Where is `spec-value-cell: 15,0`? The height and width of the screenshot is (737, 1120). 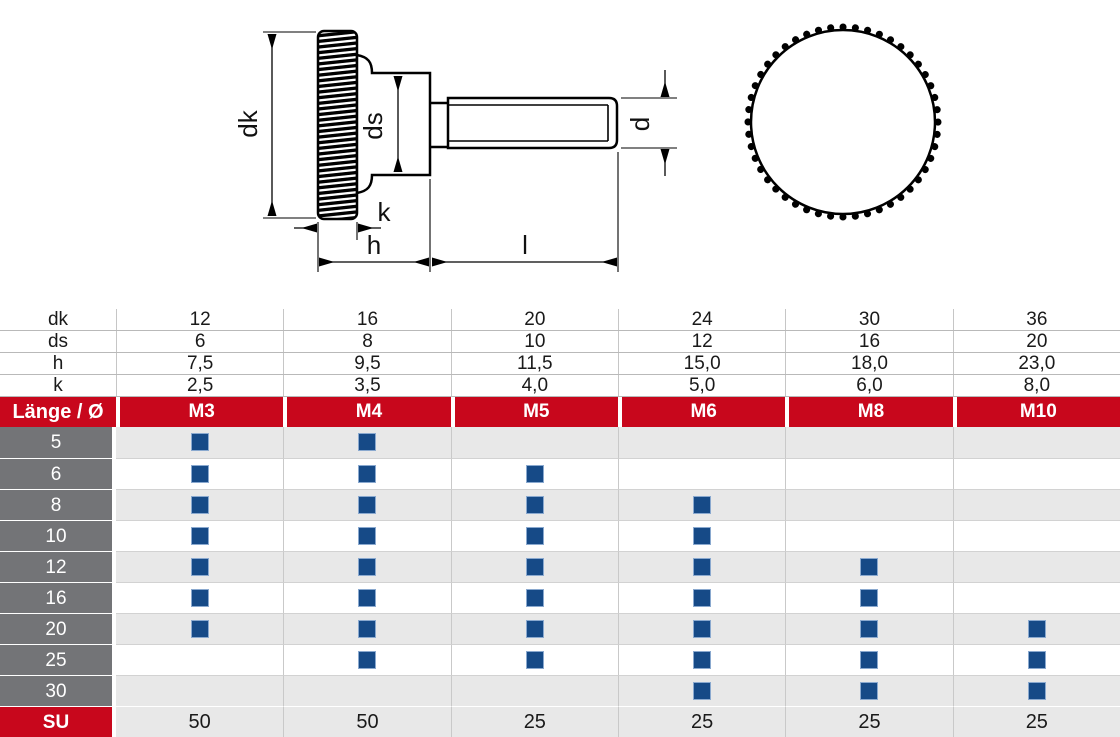
spec-value-cell: 15,0 is located at coordinates (701, 363).